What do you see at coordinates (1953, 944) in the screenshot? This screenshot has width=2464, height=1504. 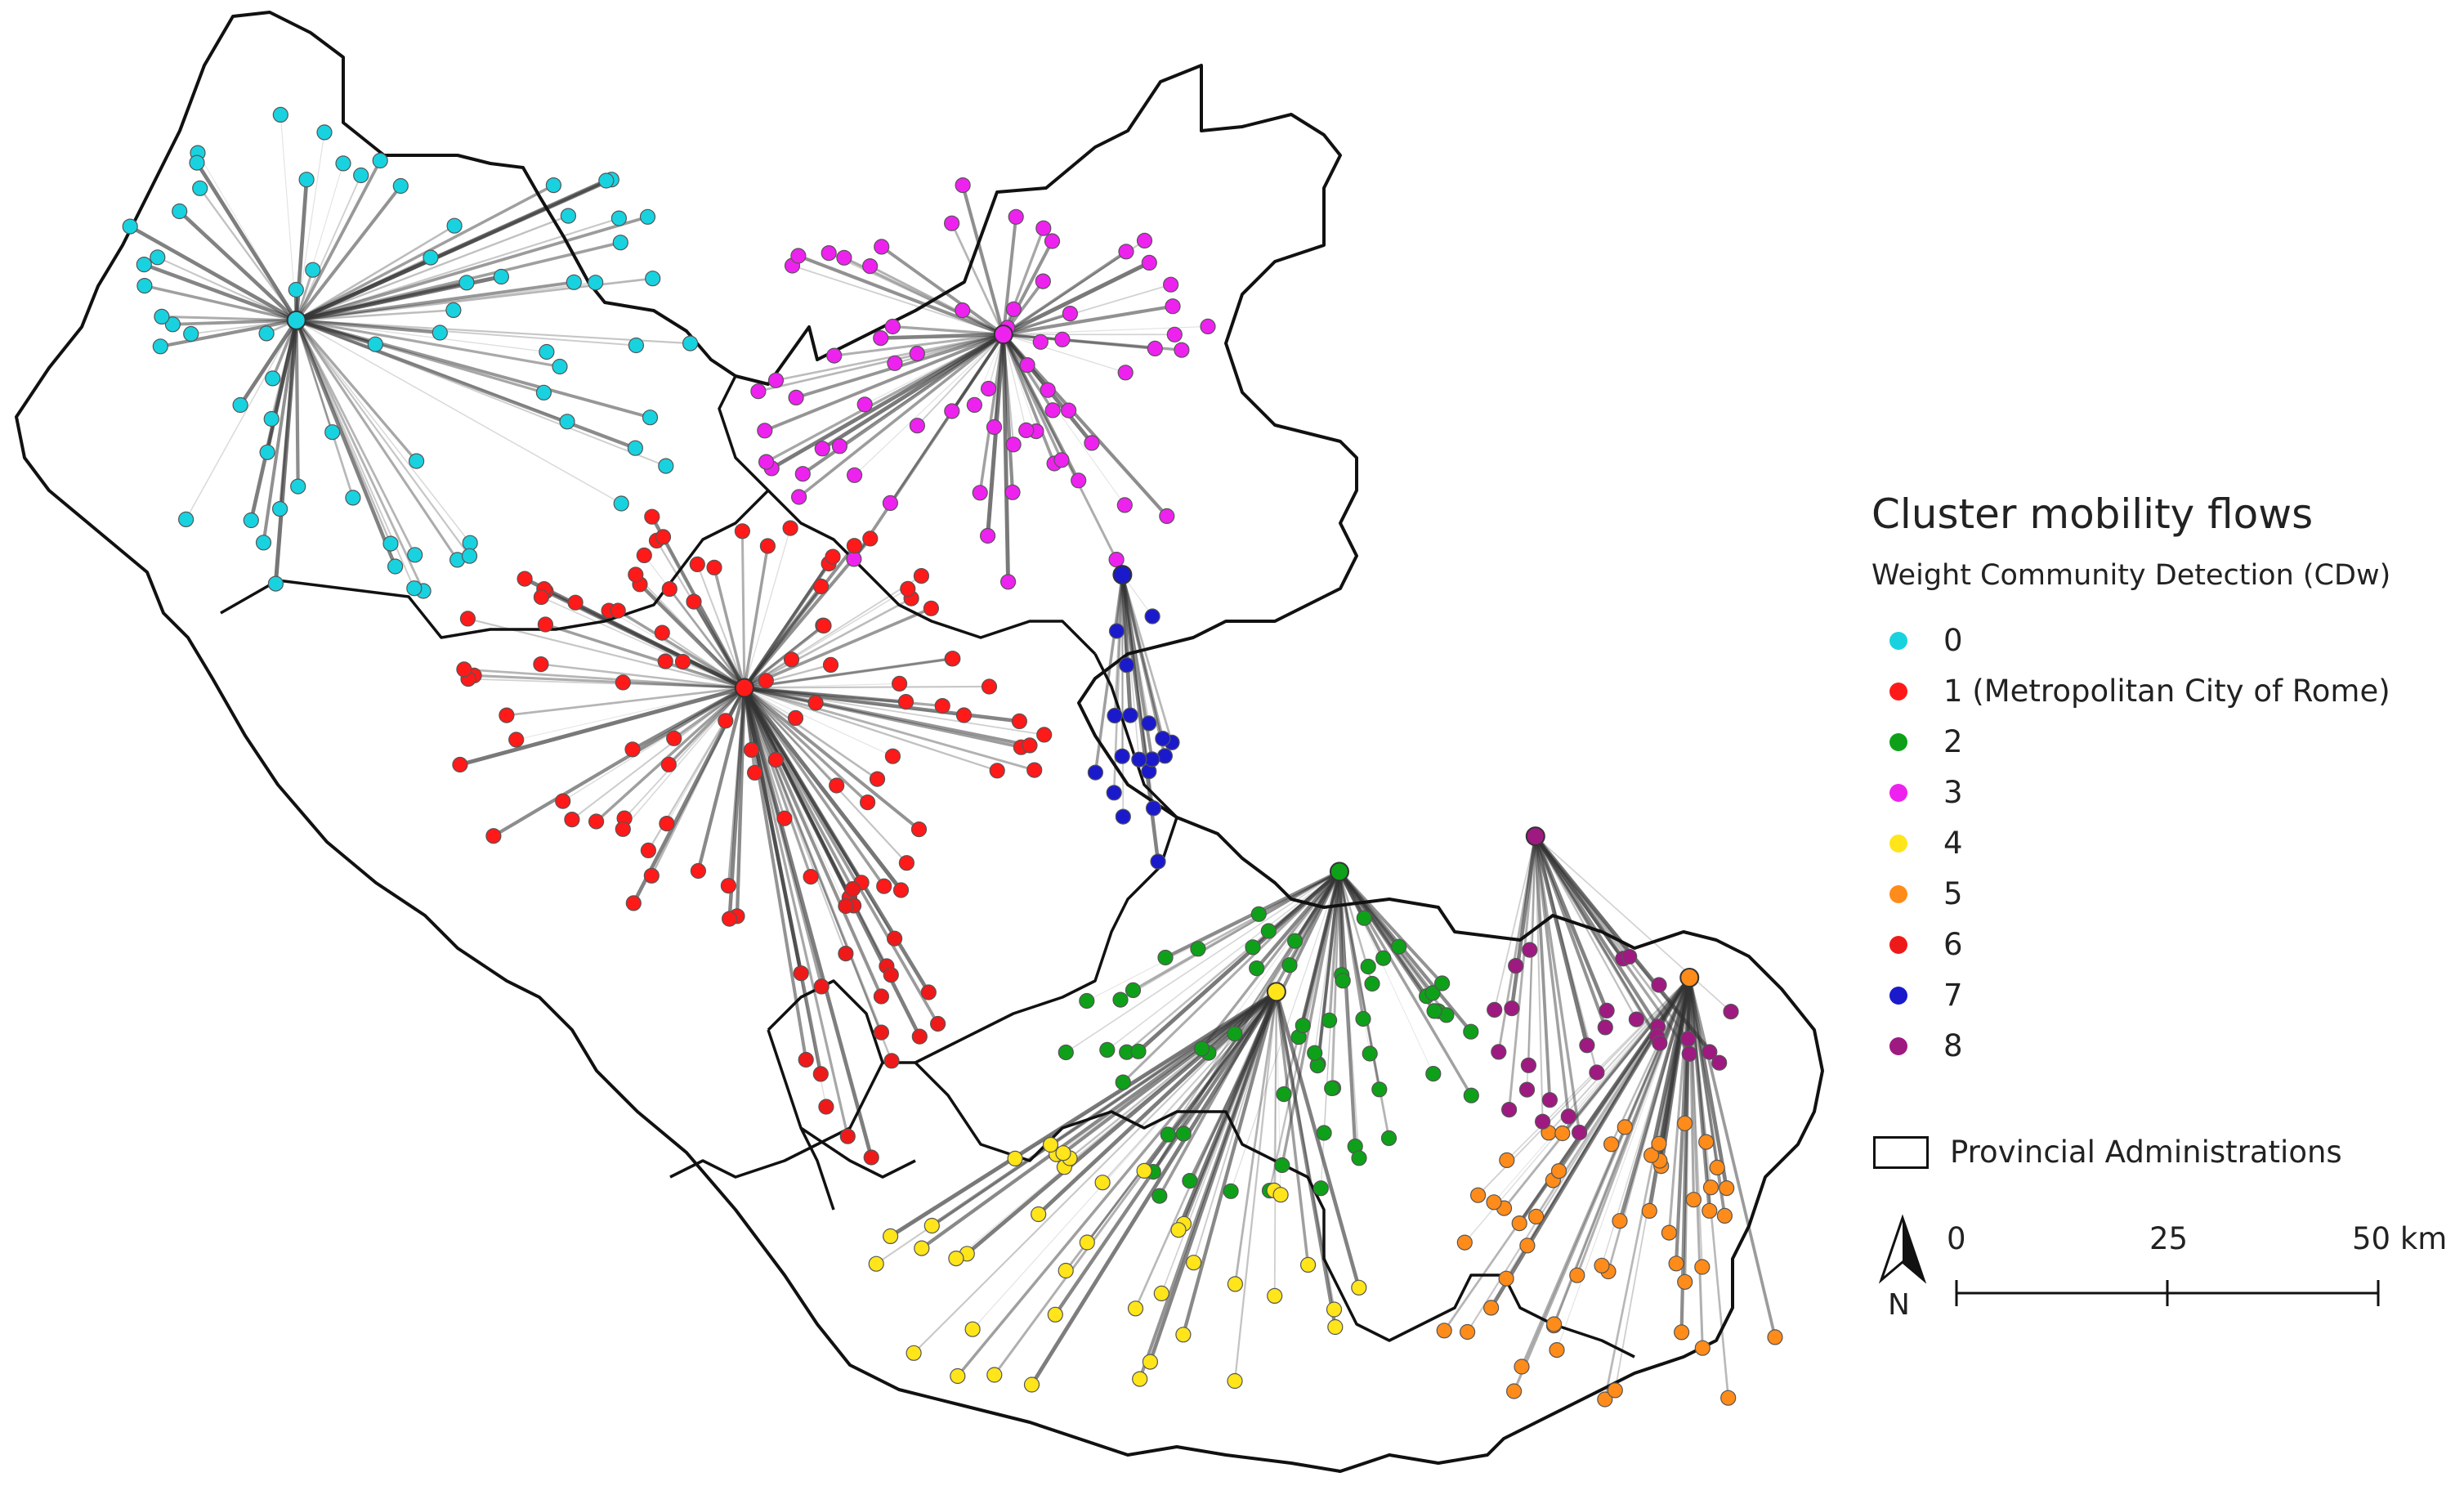 I see `legend-label-6: 6` at bounding box center [1953, 944].